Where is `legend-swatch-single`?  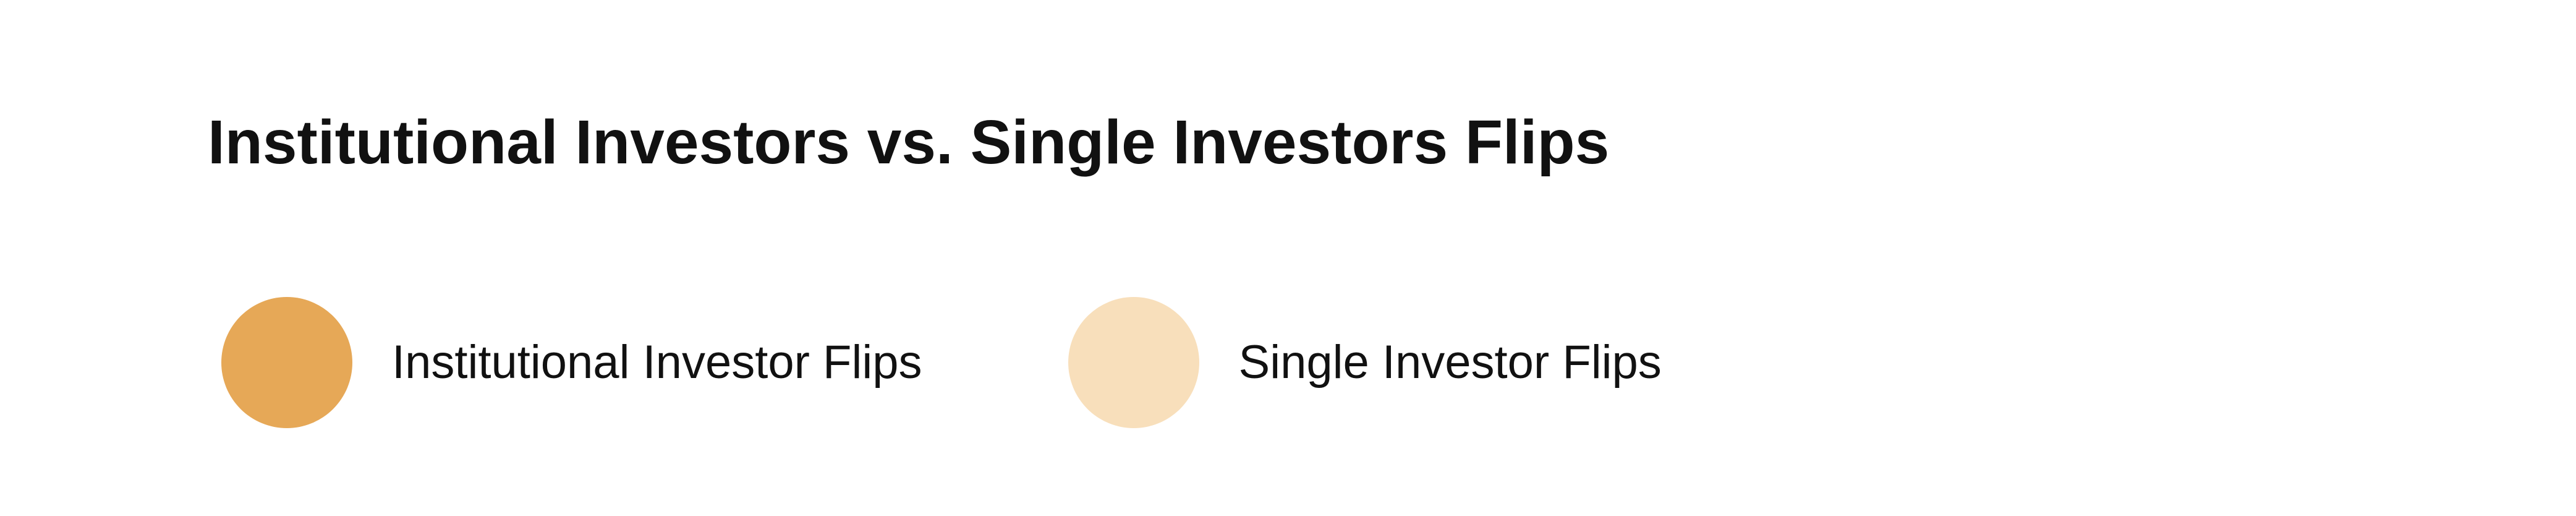
legend-swatch-single is located at coordinates (1133, 362).